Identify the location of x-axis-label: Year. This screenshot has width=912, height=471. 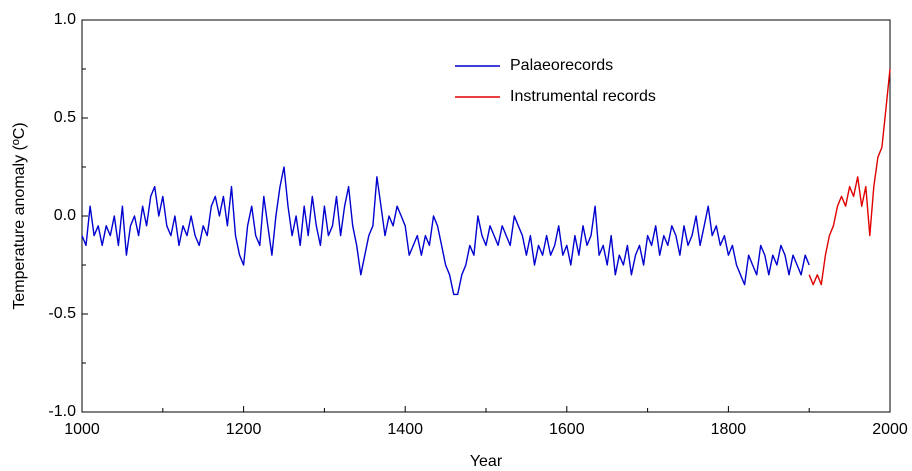
(486, 461).